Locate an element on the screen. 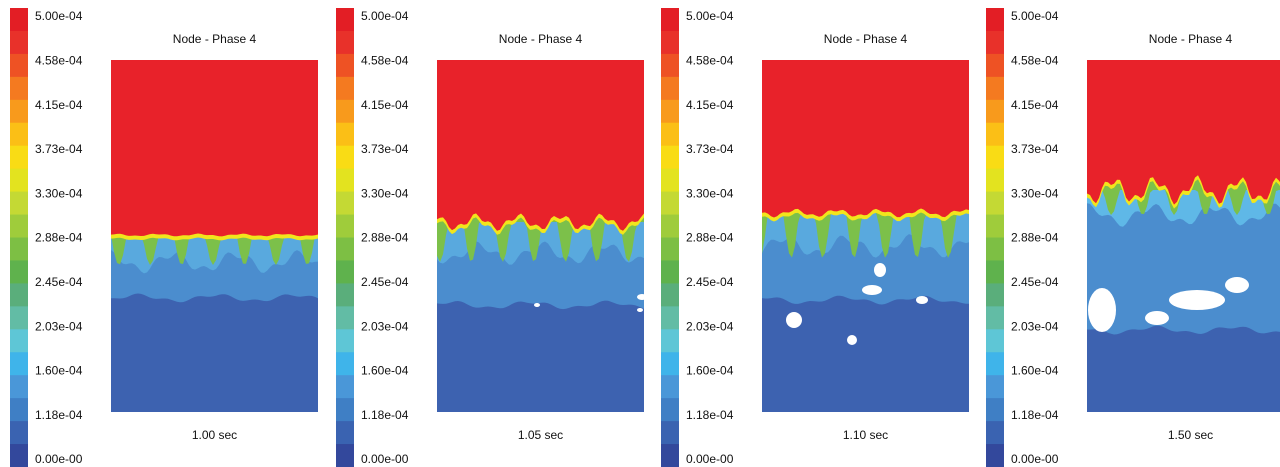  time-label: 1.00 sec is located at coordinates (214, 435).